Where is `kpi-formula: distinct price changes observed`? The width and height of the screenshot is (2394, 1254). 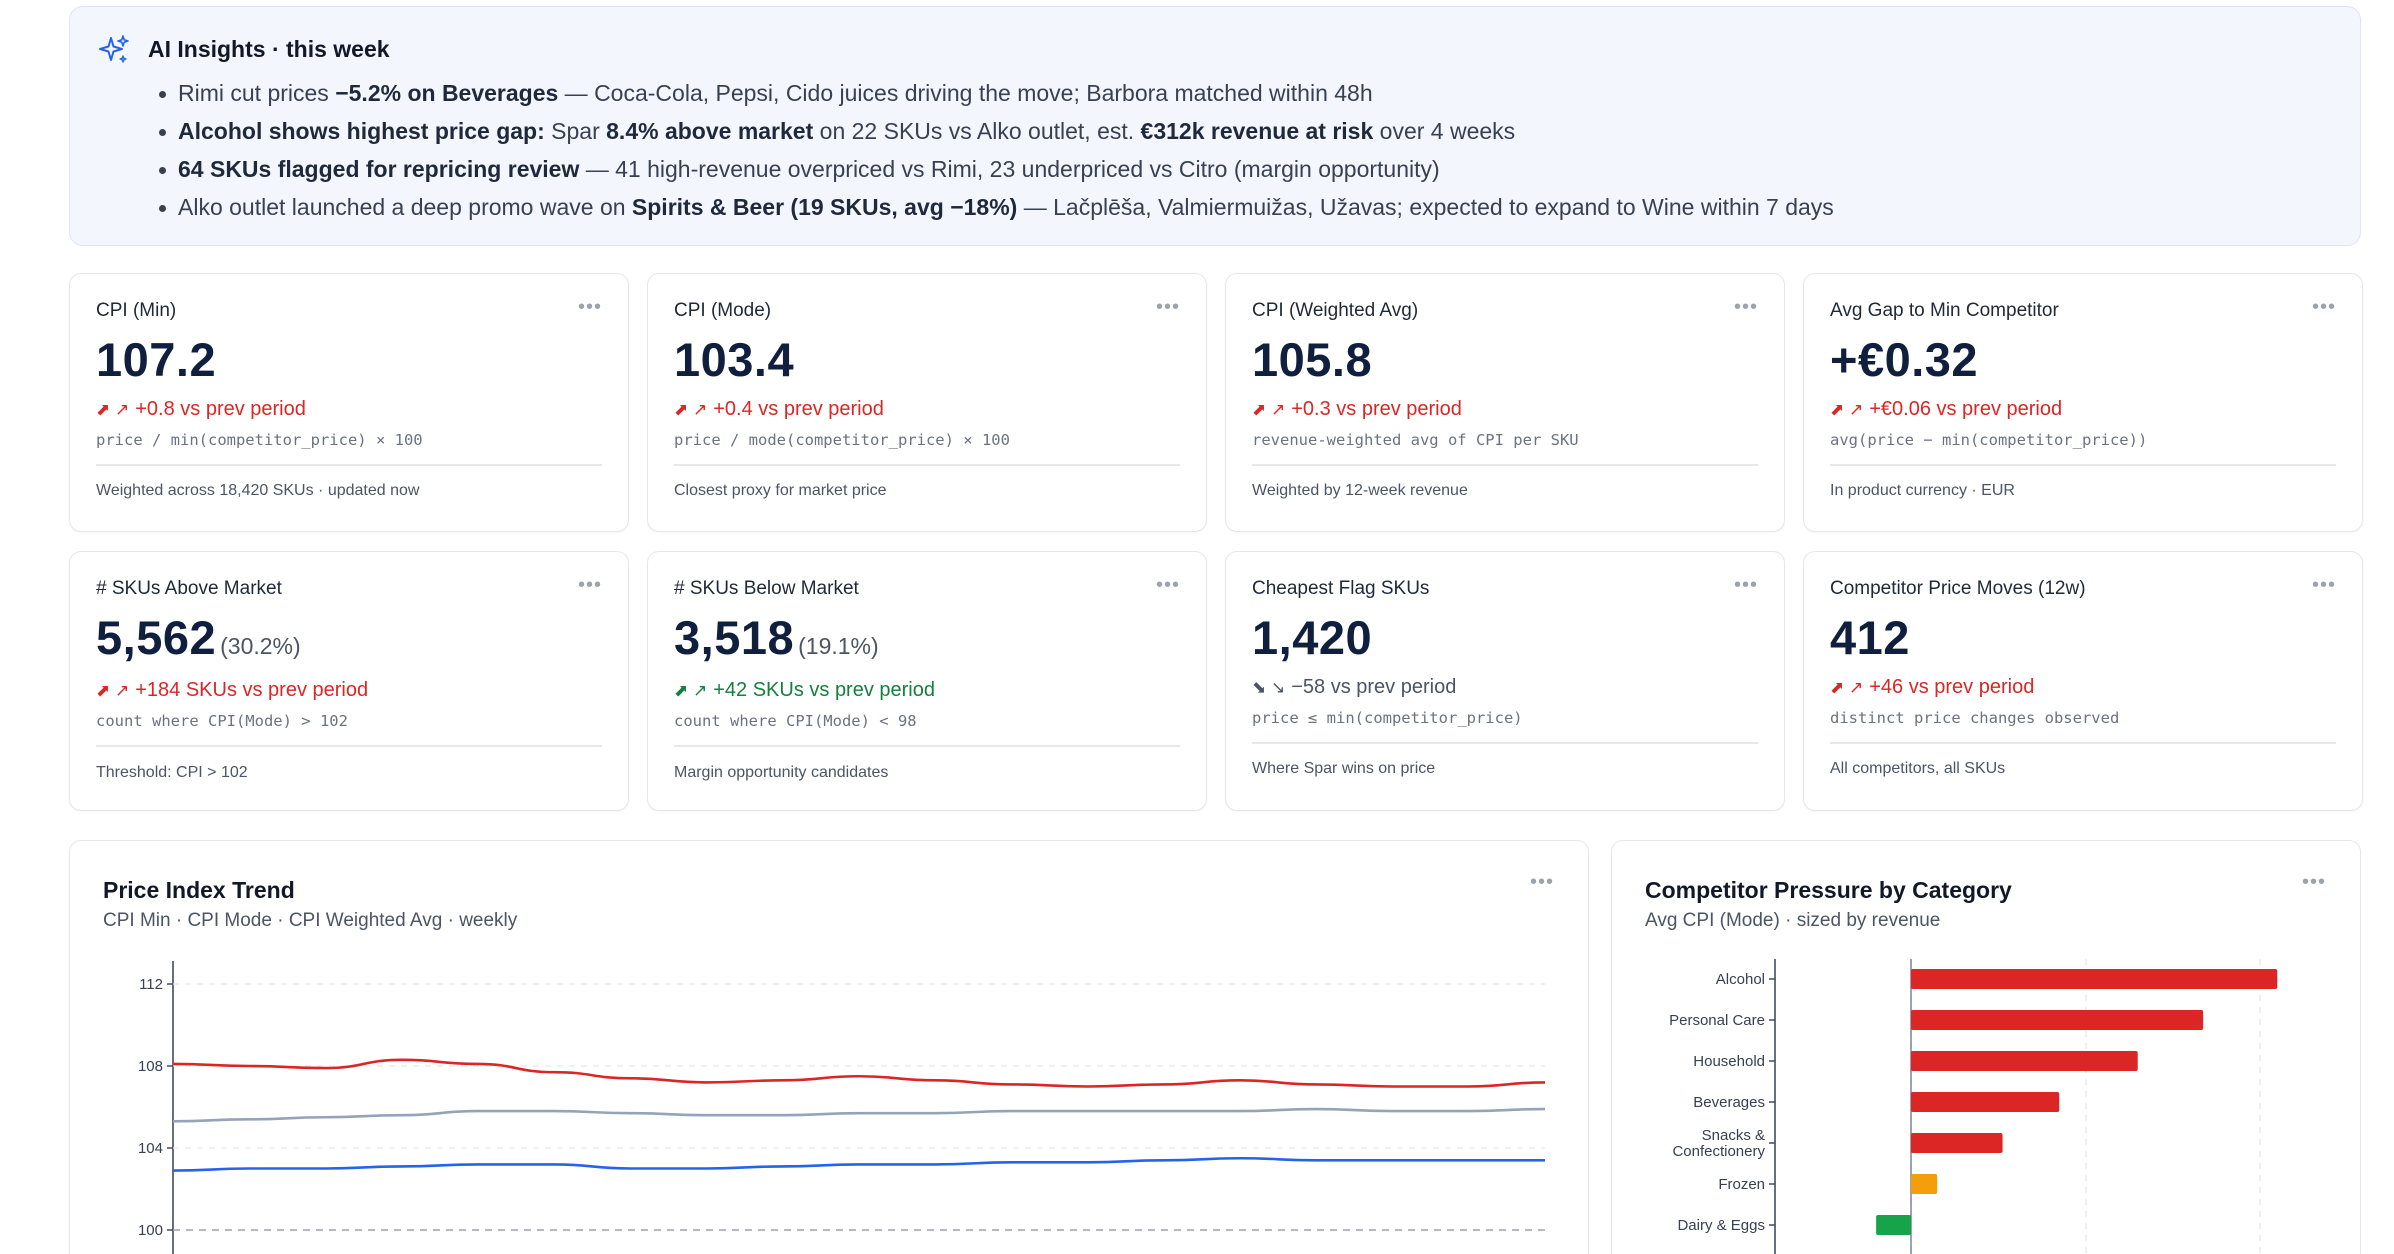
kpi-formula: distinct price changes observed is located at coordinates (1975, 718).